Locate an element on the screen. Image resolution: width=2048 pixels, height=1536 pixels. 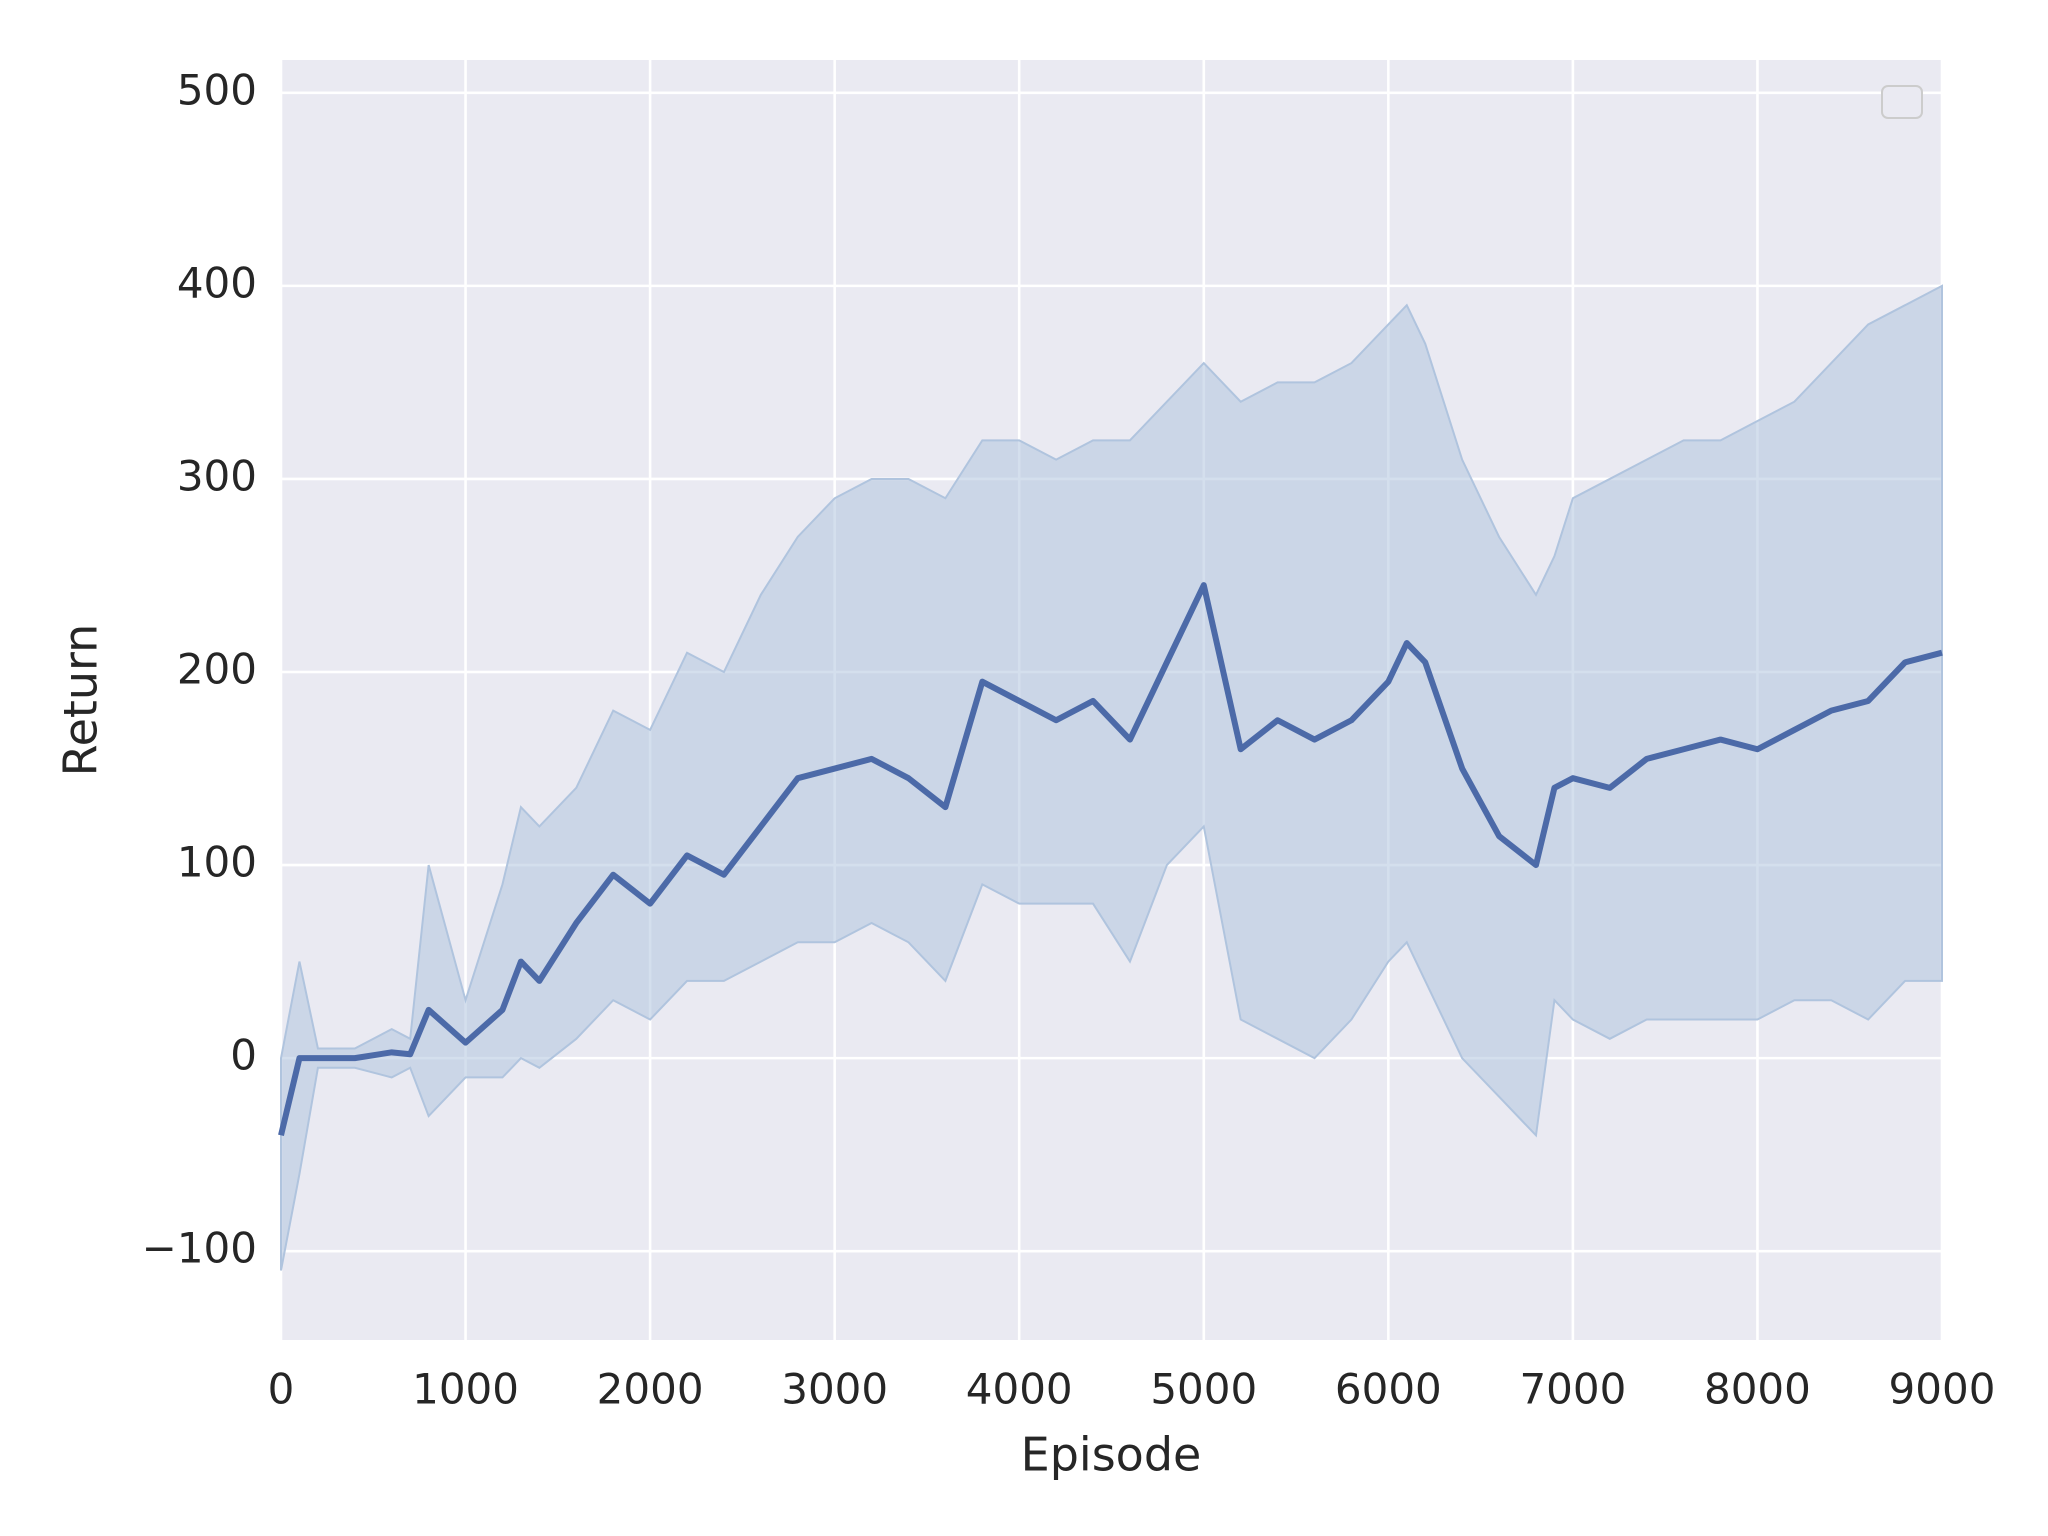
x-tick-label: 5000 is located at coordinates (1203, 1389).